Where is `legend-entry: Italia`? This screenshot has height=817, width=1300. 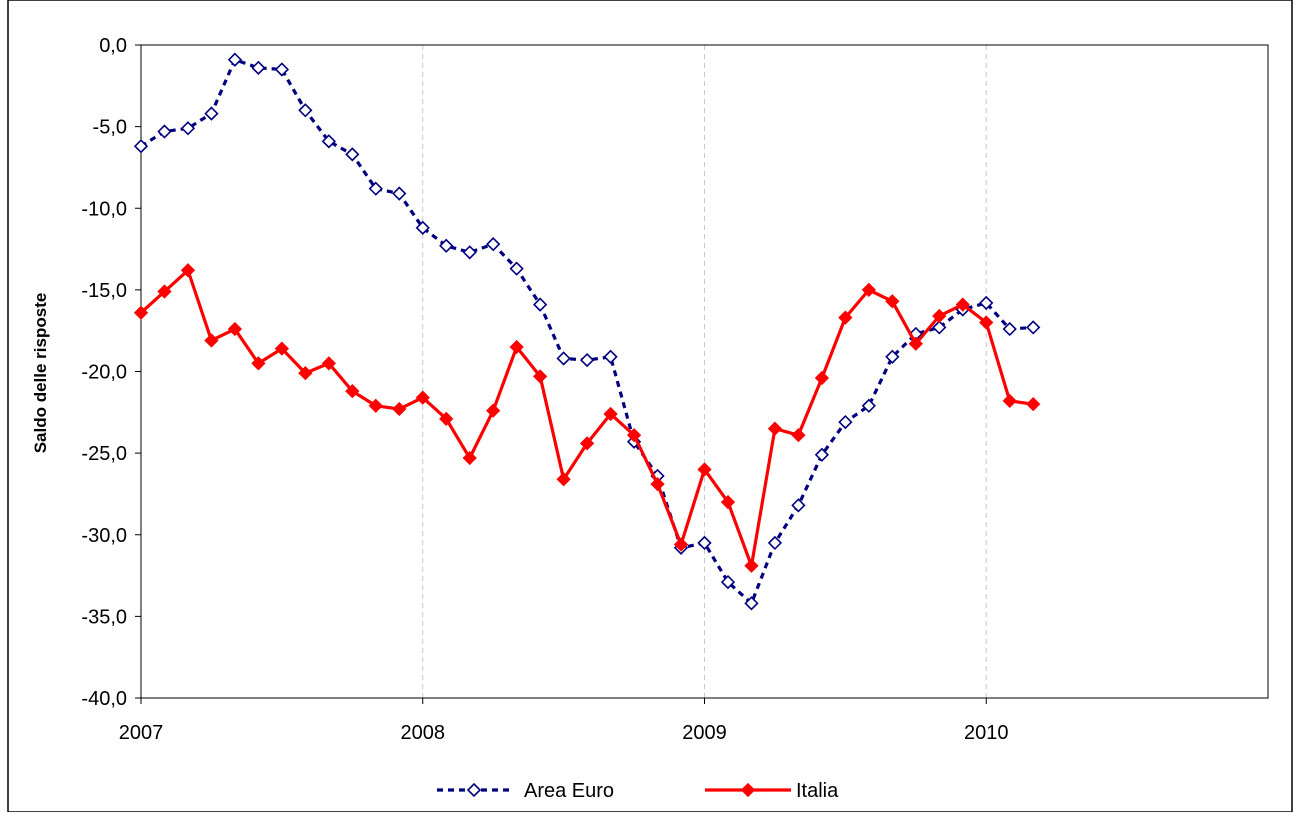 legend-entry: Italia is located at coordinates (772, 791).